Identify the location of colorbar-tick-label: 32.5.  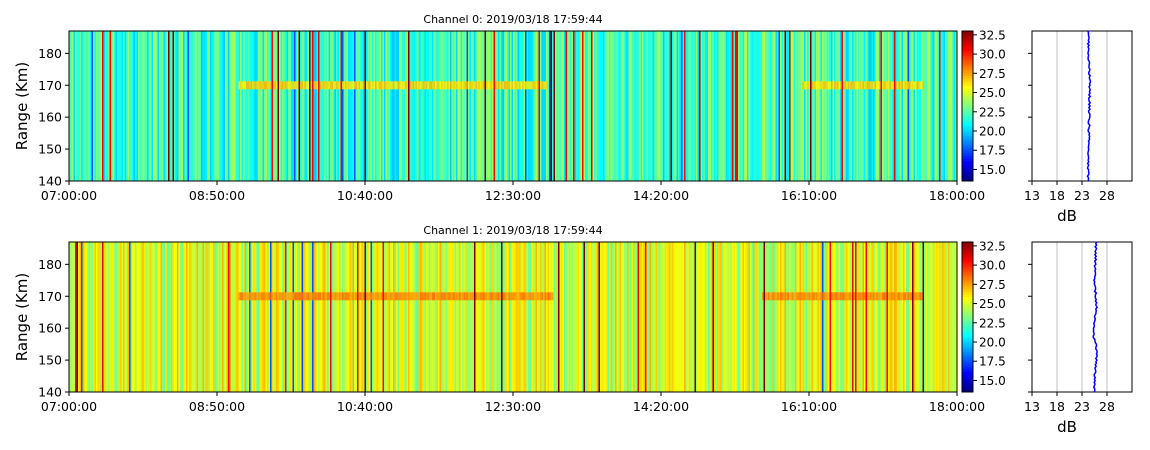
(992, 35).